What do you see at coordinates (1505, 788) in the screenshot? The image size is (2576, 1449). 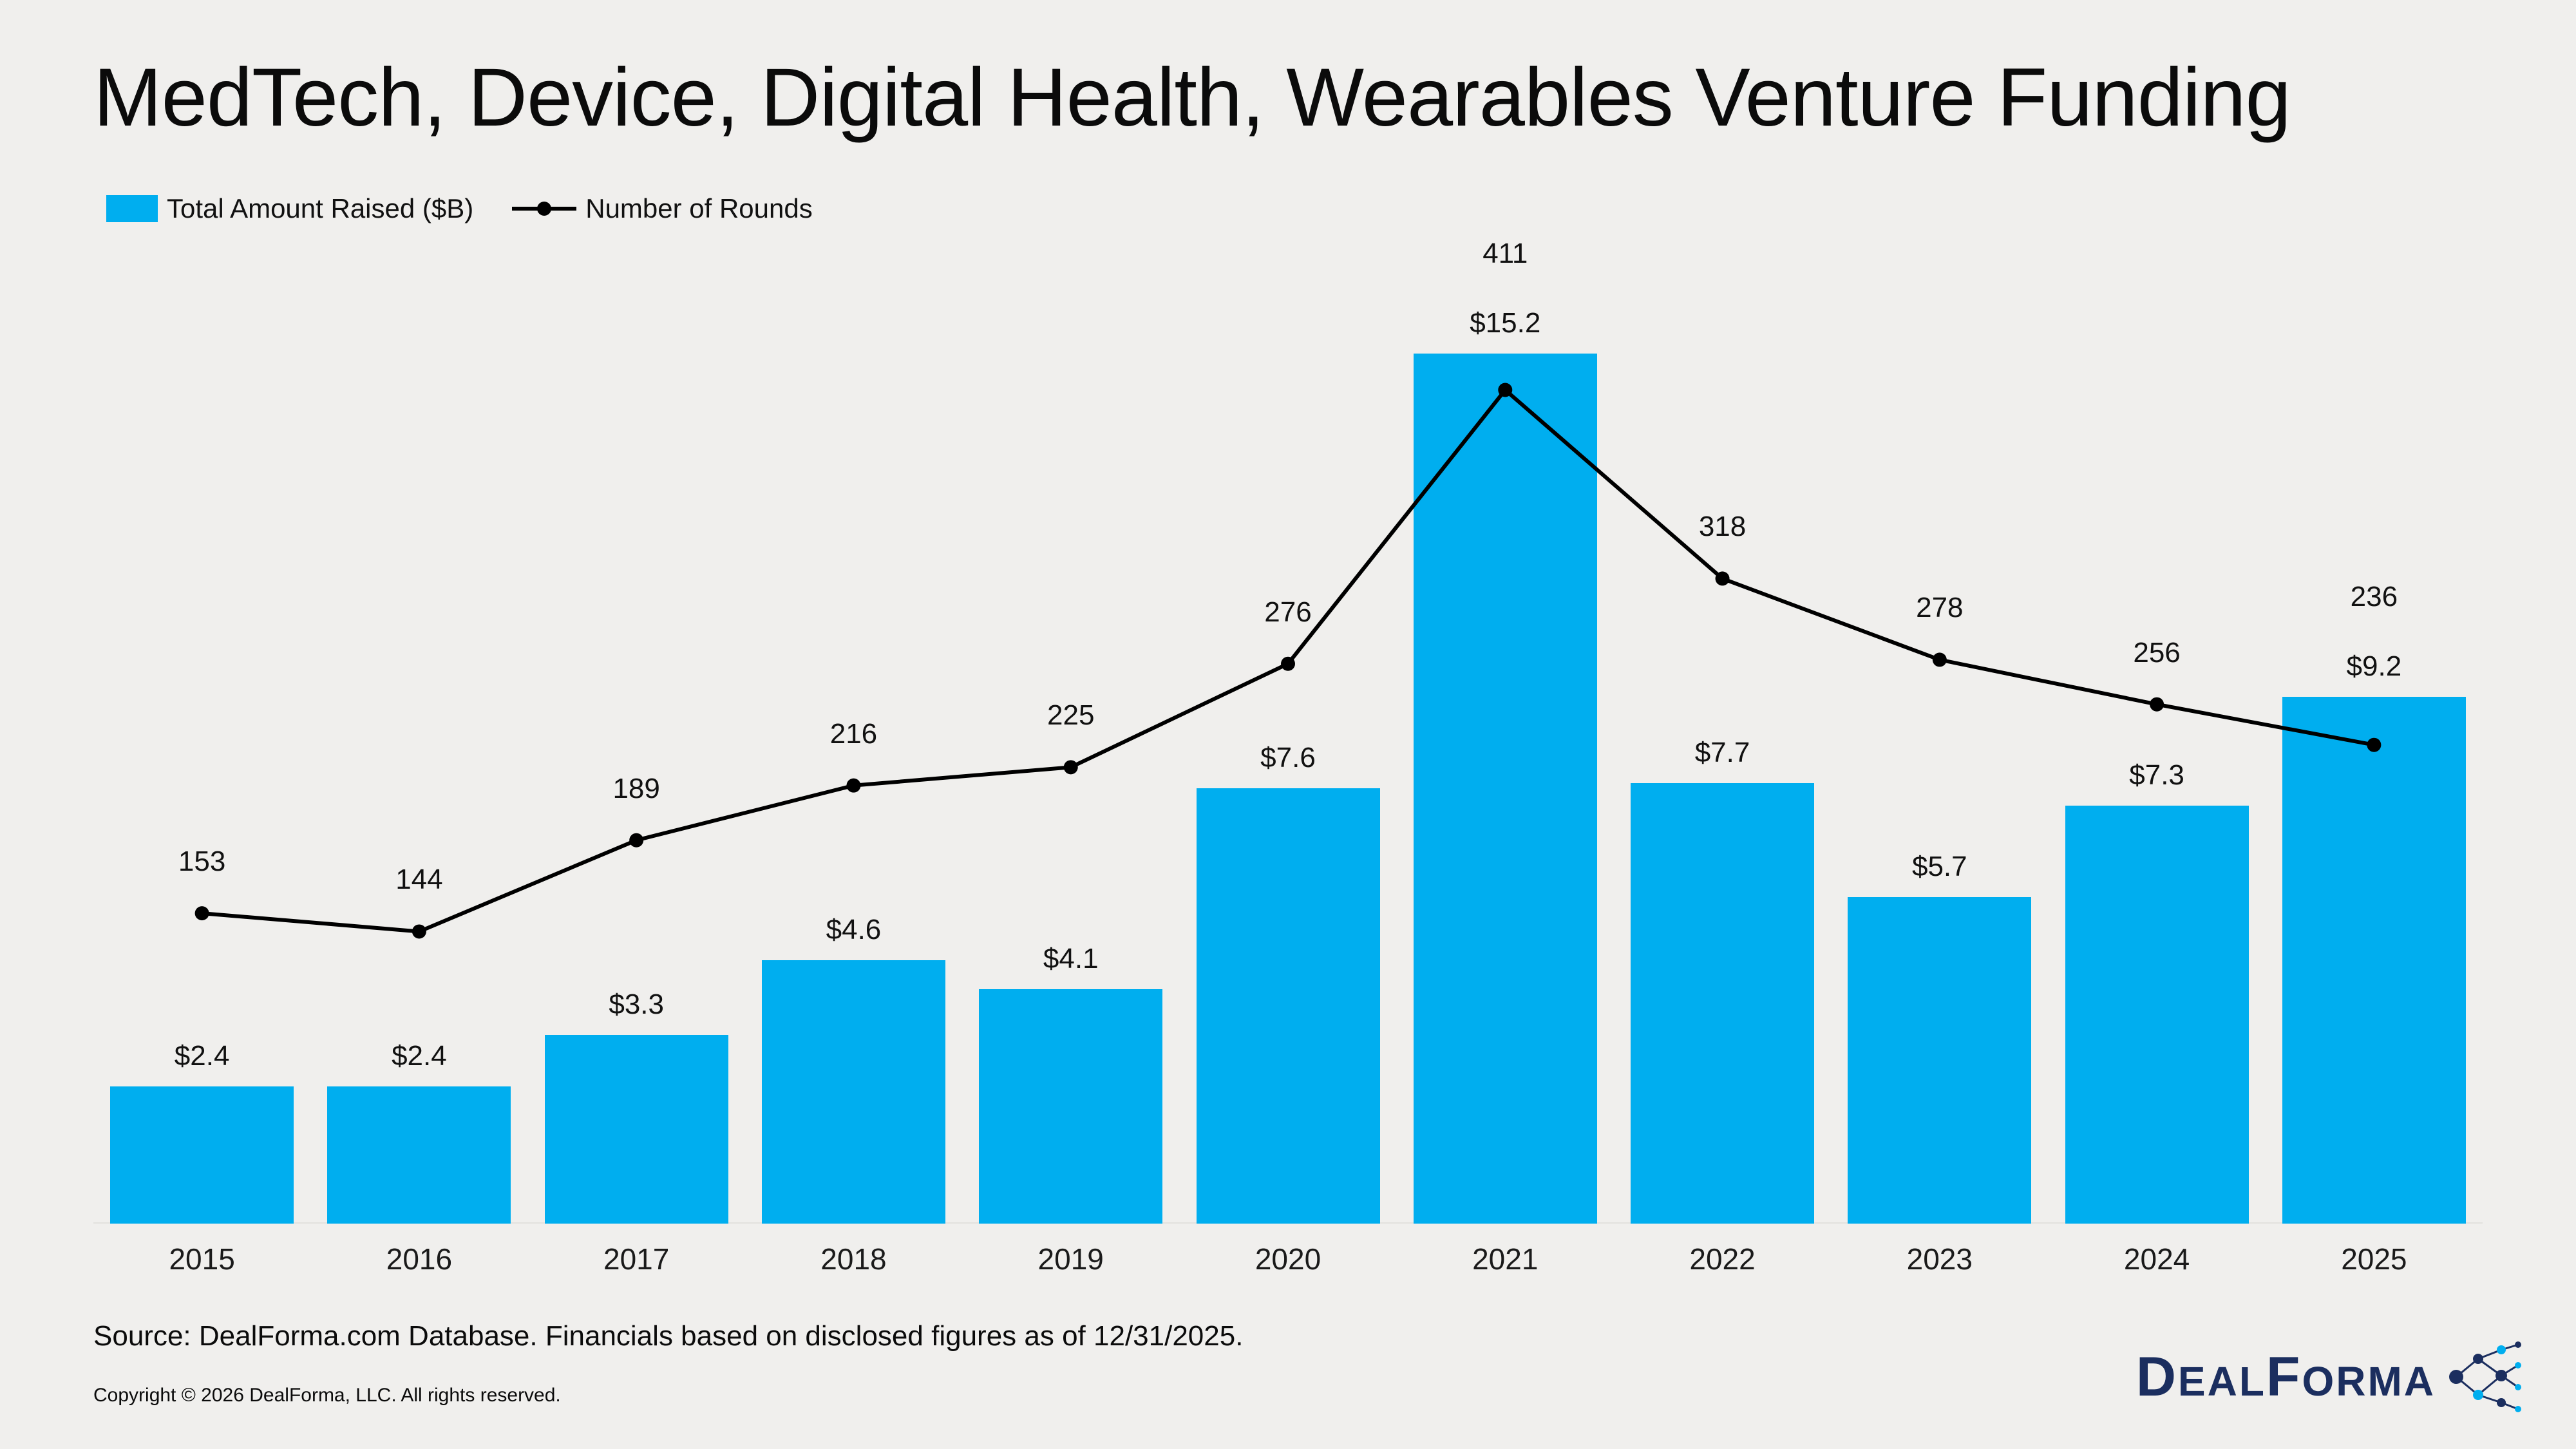 I see `bar-2021` at bounding box center [1505, 788].